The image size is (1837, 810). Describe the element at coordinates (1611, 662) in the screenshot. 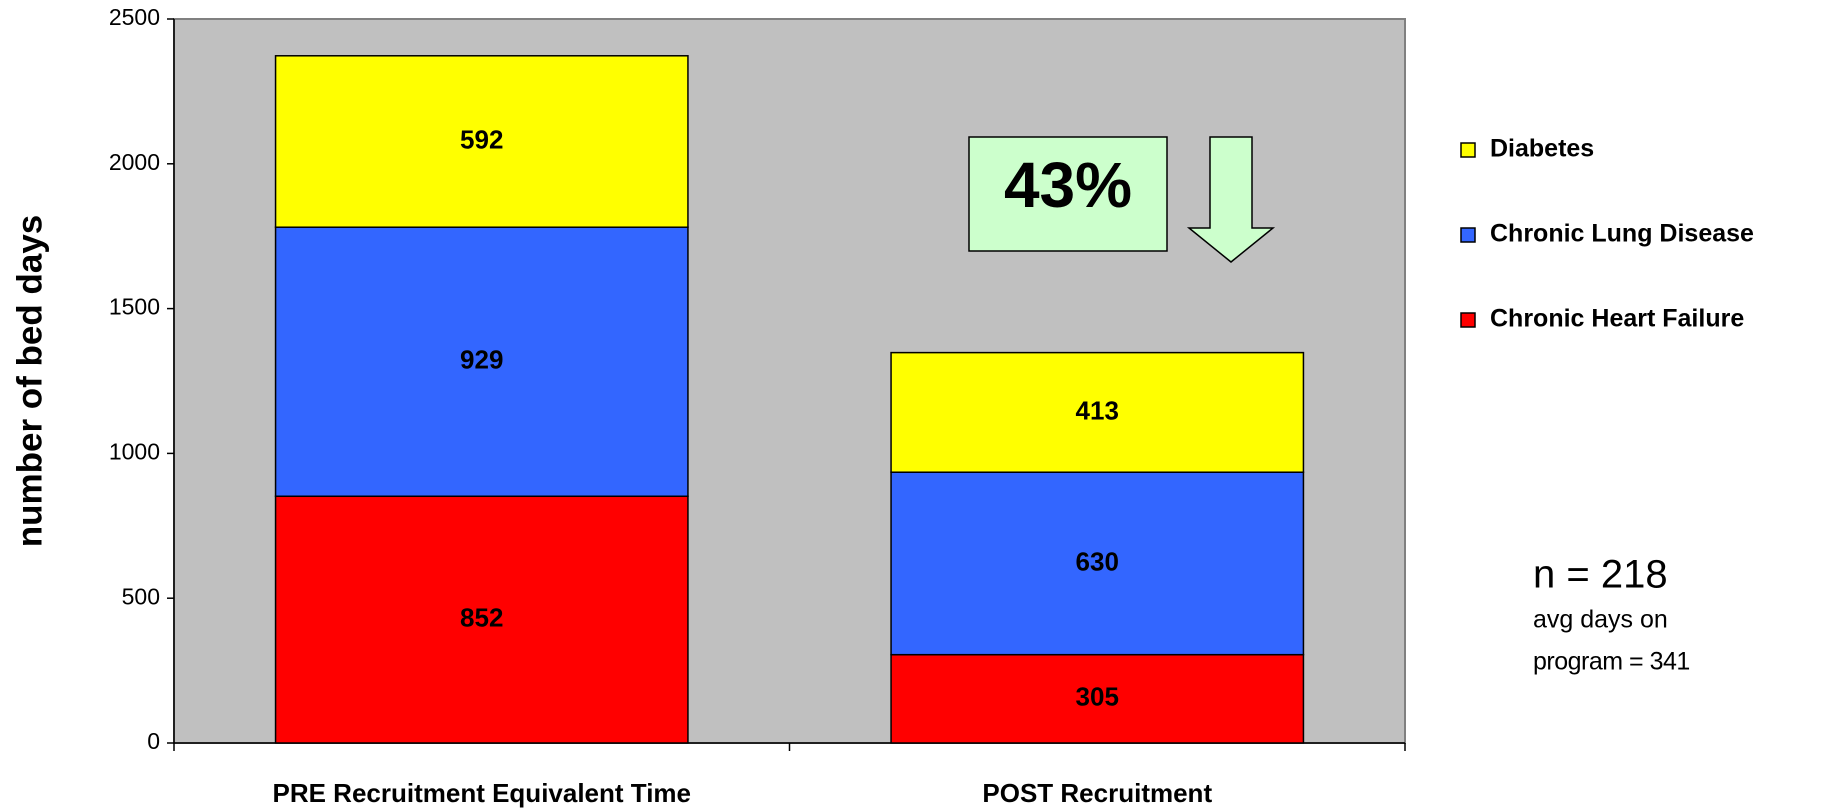

I see `annotation: program = 341` at that location.